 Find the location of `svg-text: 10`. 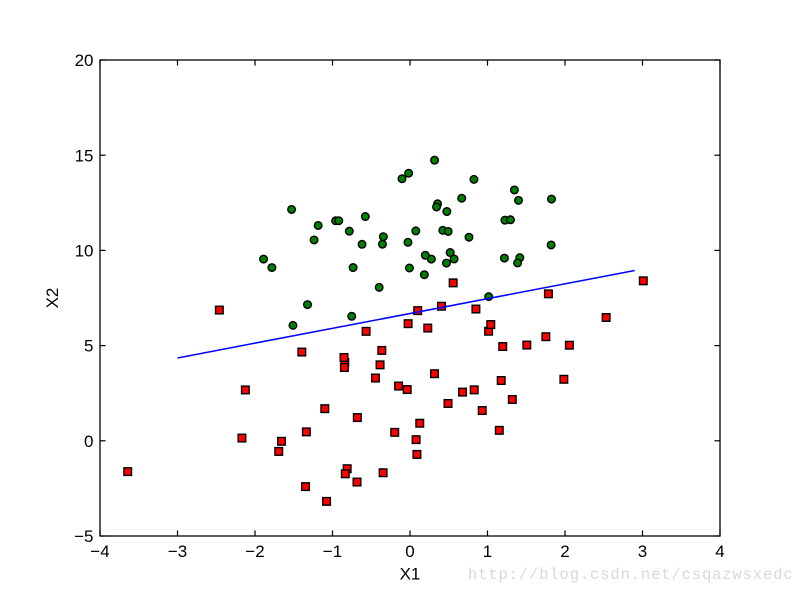

svg-text: 10 is located at coordinates (84, 251).